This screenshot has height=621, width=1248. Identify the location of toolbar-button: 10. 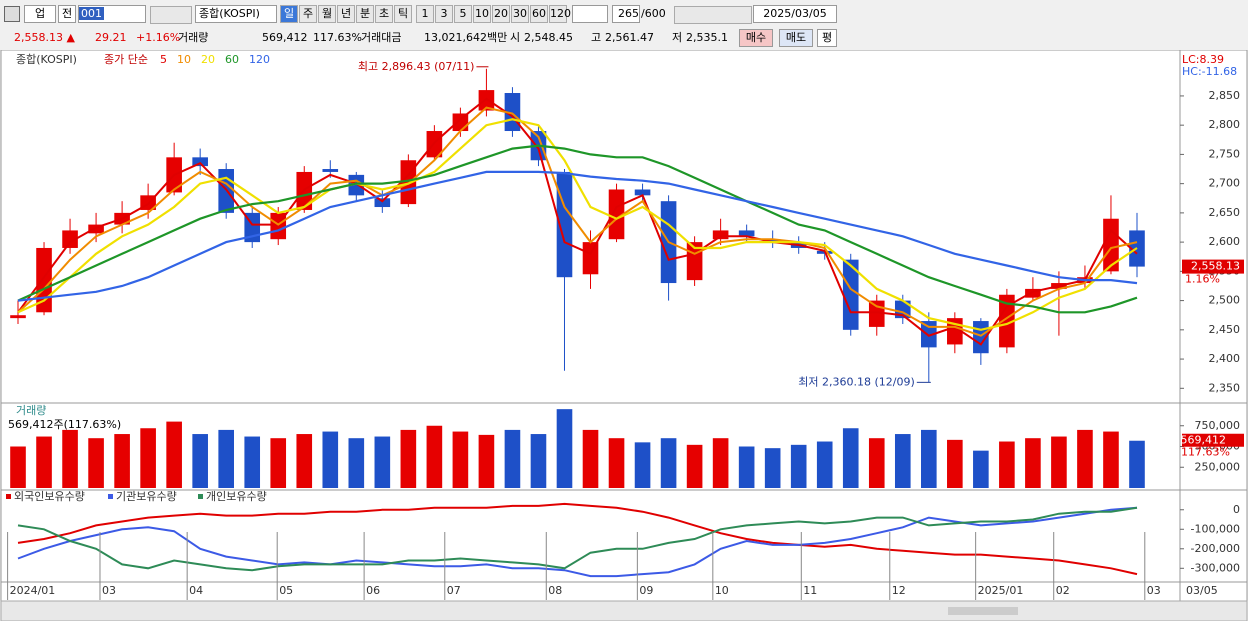
(482, 14).